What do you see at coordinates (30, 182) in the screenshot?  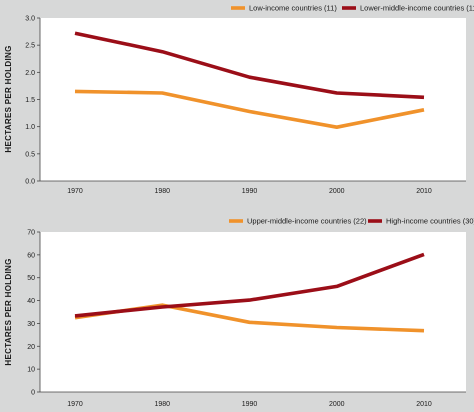 I see `y-tick-label: 0.0` at bounding box center [30, 182].